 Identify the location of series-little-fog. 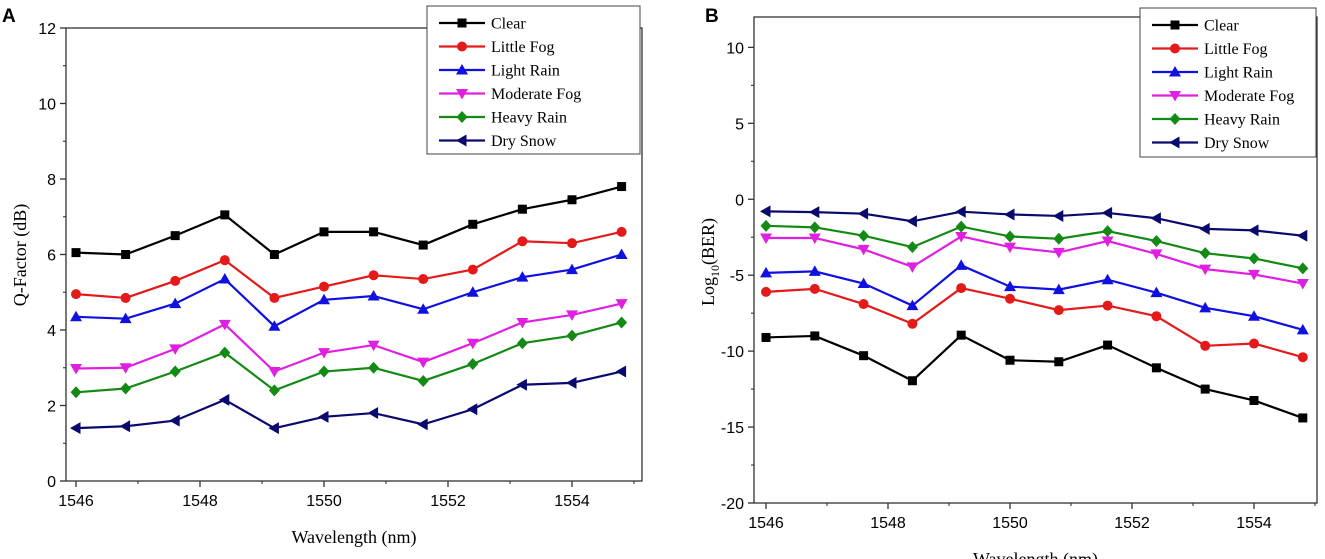
(1034, 323).